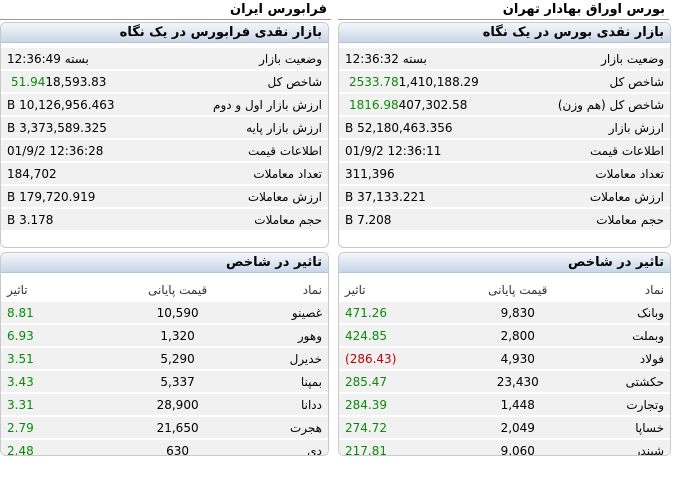 The width and height of the screenshot is (673, 484). I want to click on symbol-cell: ددانا, so click(282, 404).